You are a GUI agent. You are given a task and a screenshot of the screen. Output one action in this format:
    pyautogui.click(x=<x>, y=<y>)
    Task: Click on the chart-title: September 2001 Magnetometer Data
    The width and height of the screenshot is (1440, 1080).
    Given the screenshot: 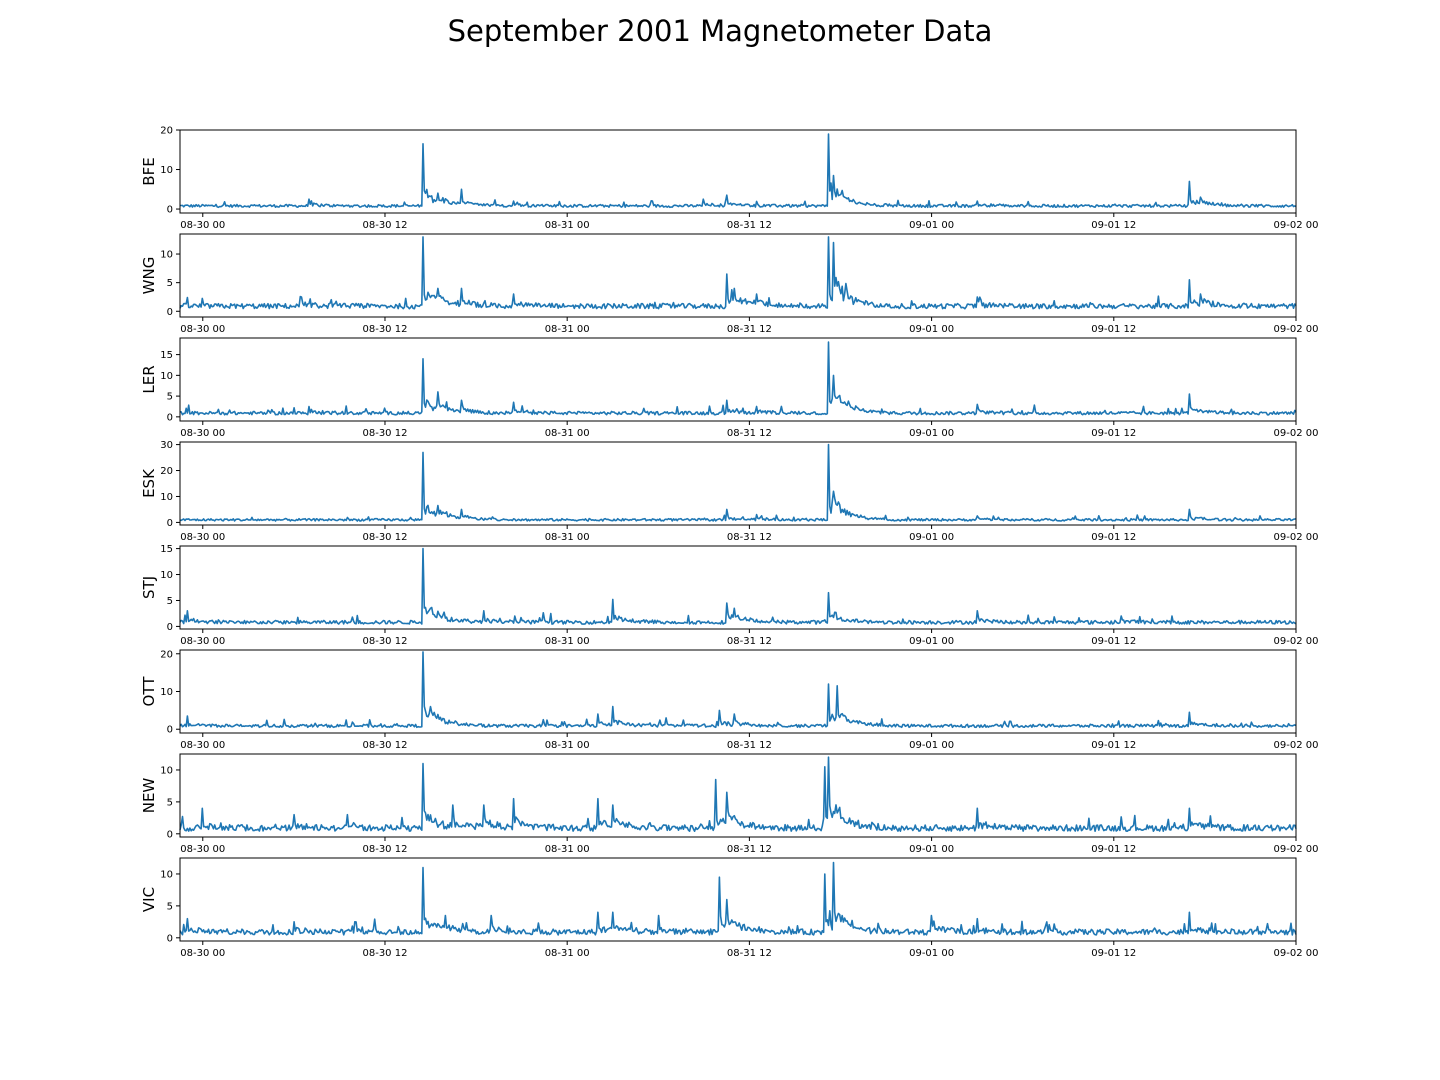 What is the action you would take?
    pyautogui.click(x=720, y=31)
    